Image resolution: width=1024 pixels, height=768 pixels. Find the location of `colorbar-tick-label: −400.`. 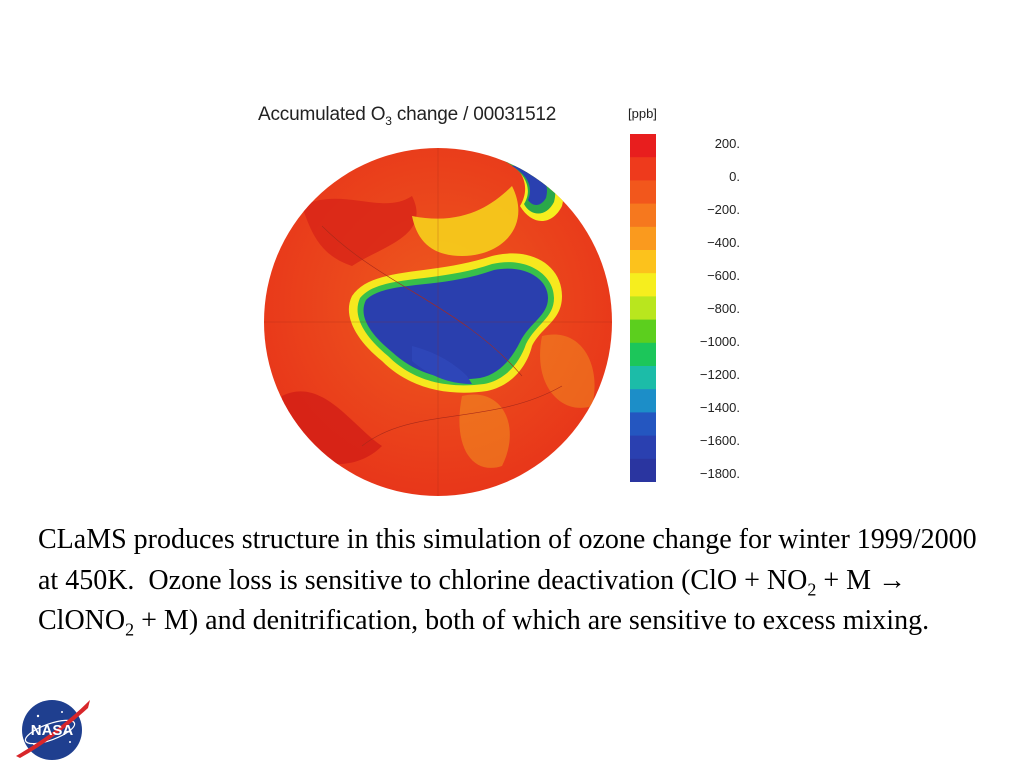

colorbar-tick-label: −400. is located at coordinates (723, 242).